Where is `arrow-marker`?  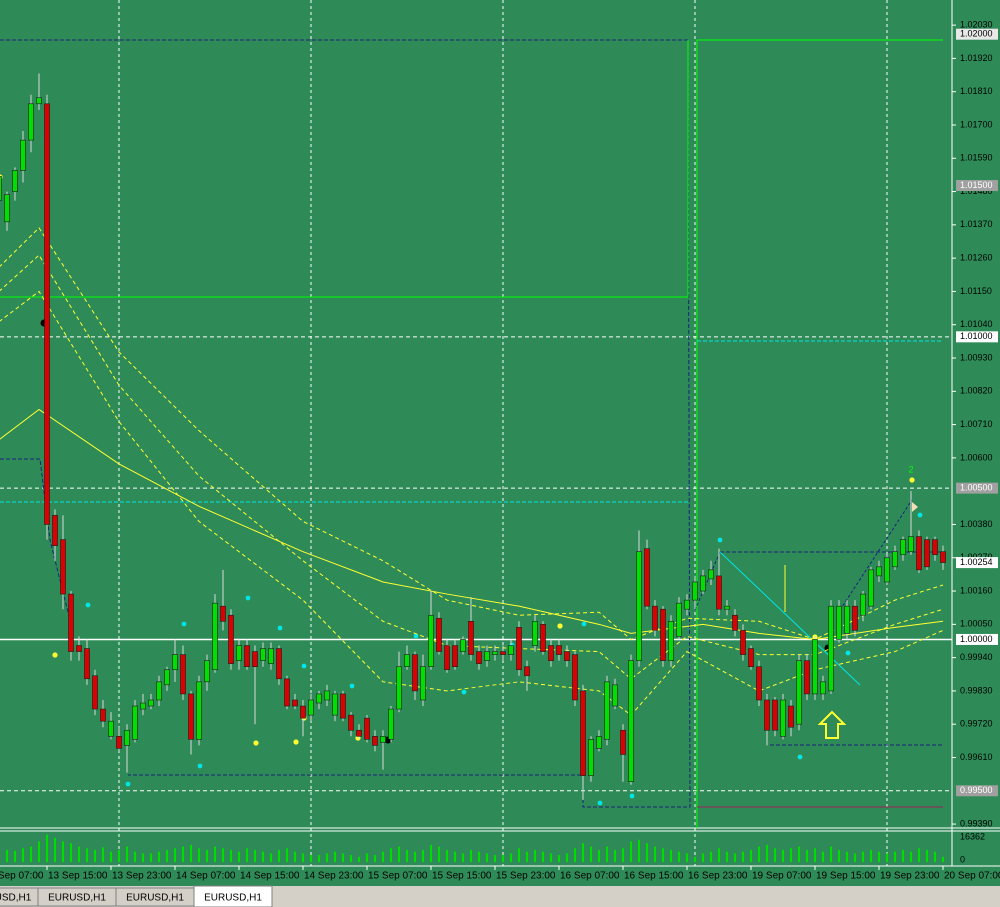 arrow-marker is located at coordinates (915, 507).